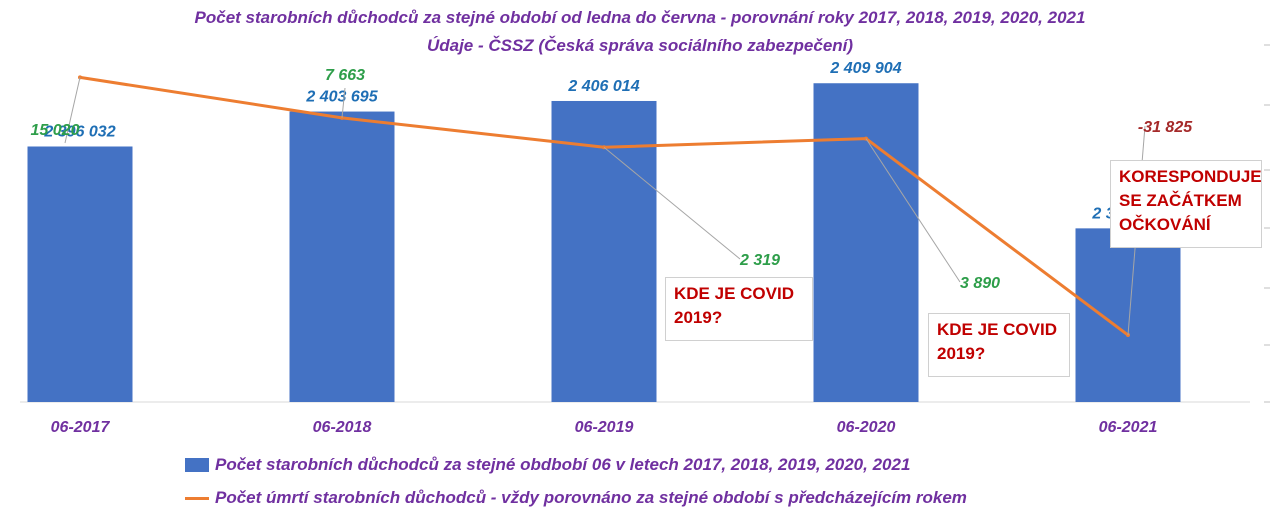 Image resolution: width=1280 pixels, height=524 pixels. What do you see at coordinates (345, 75) in the screenshot?
I see `line-value-label: 7 663` at bounding box center [345, 75].